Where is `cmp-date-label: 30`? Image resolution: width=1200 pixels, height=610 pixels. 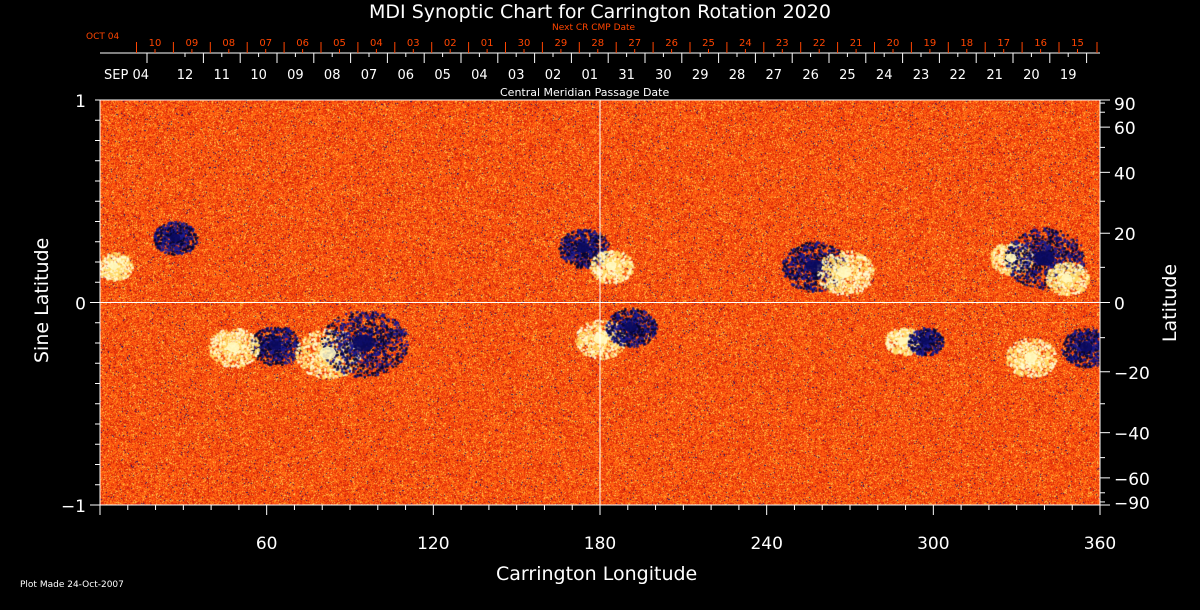 cmp-date-label: 30 is located at coordinates (663, 75).